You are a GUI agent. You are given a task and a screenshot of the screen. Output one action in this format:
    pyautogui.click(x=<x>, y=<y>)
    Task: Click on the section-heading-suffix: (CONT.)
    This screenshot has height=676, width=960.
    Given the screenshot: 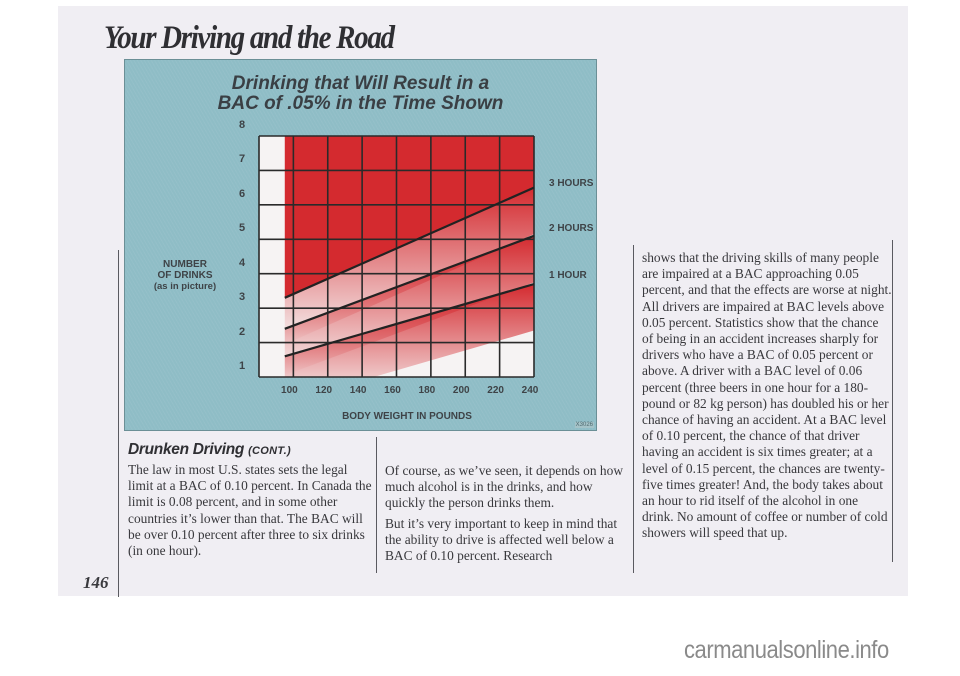 What is the action you would take?
    pyautogui.click(x=269, y=451)
    